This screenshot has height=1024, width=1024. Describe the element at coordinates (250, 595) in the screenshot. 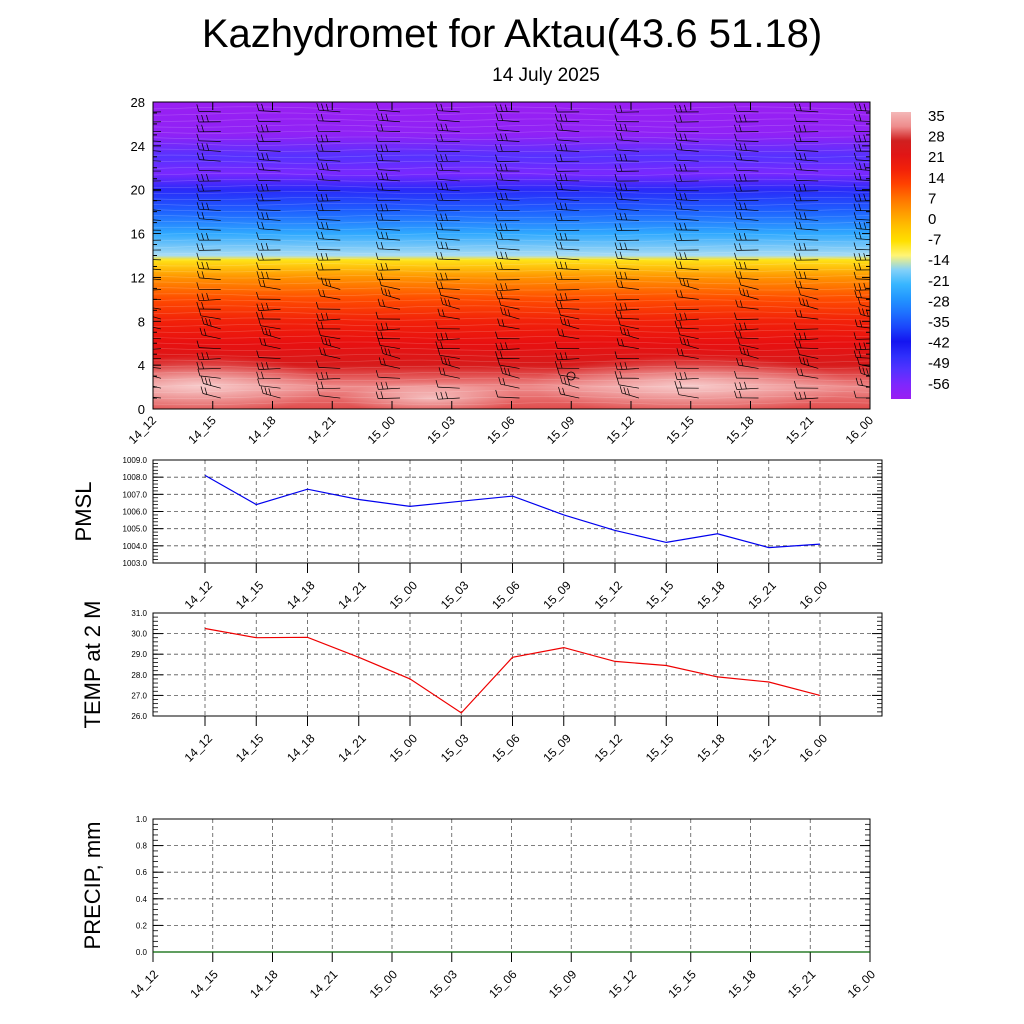

I see `x-tick-label: 14_15` at that location.